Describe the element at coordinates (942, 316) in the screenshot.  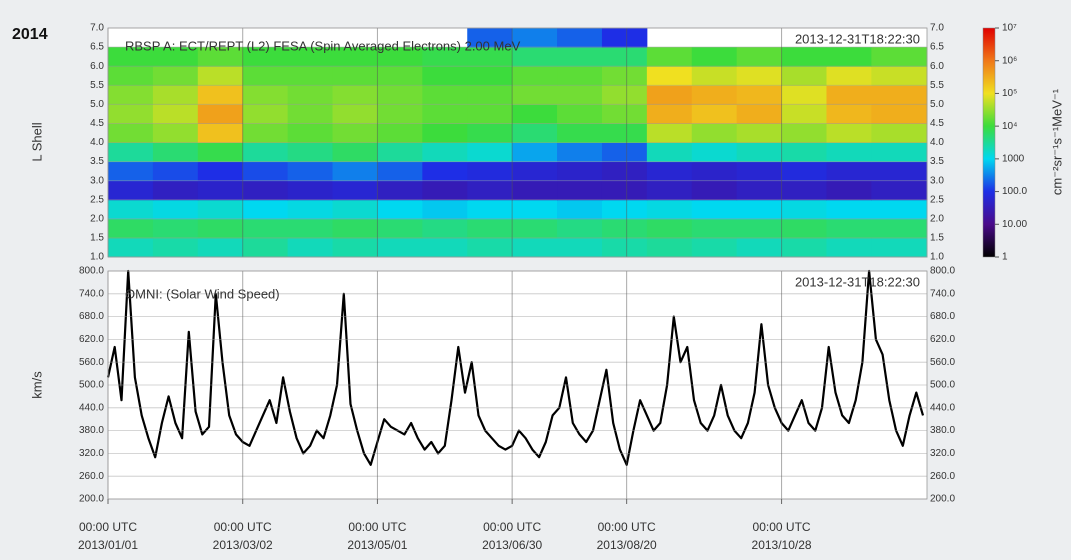
I see `y-tick-label-right: 680.0` at that location.